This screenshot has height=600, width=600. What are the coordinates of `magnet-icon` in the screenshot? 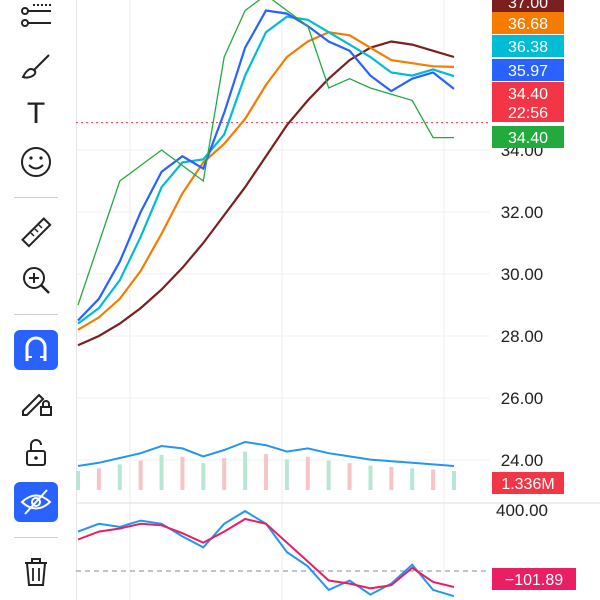 It's located at (36, 348).